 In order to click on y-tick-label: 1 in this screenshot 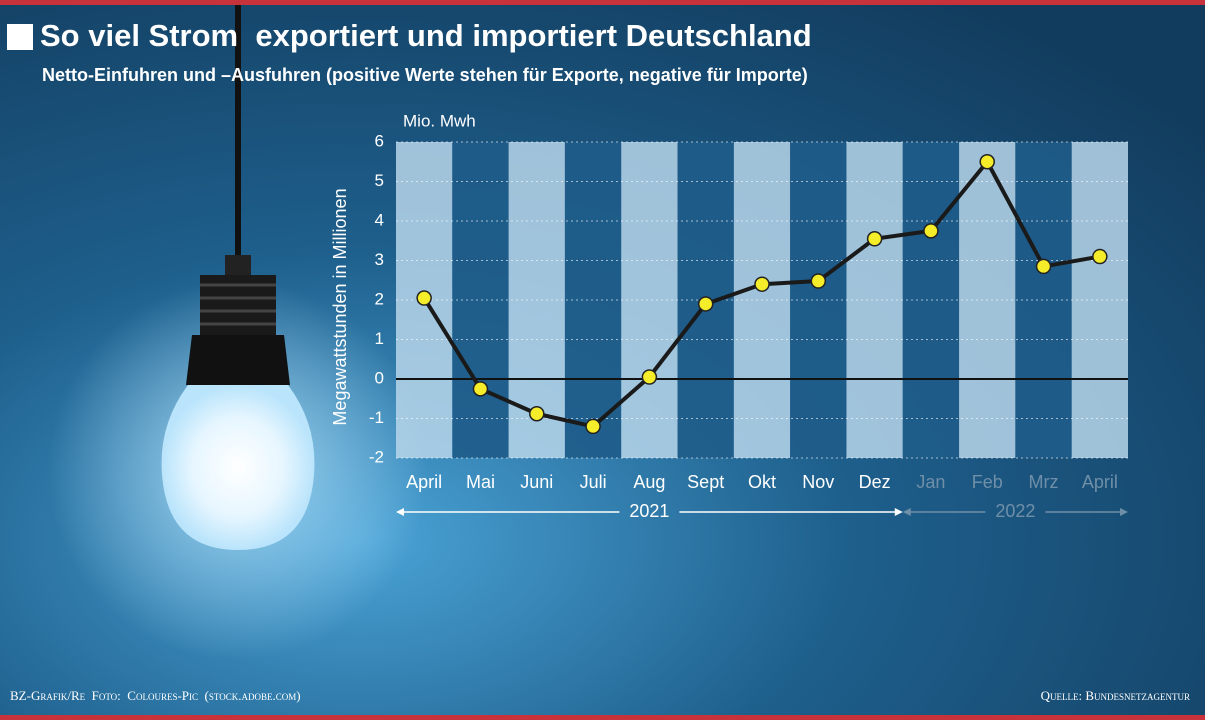, I will do `click(379, 338)`.